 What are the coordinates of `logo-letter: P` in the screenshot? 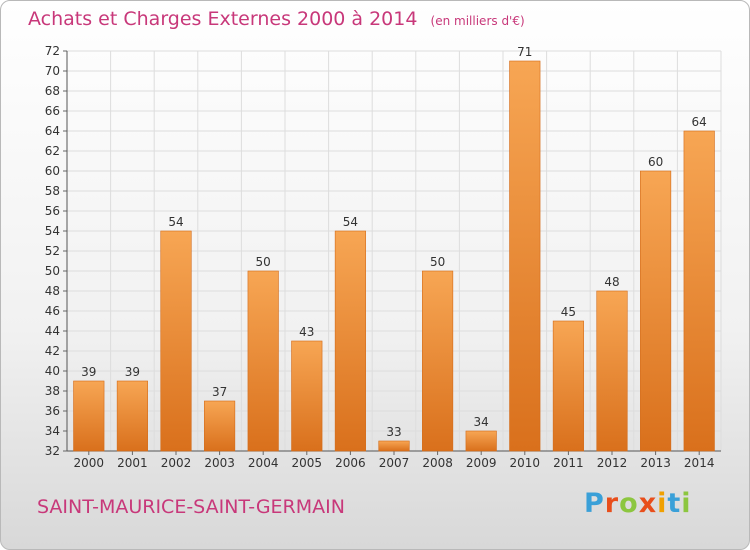 It's located at (594, 503).